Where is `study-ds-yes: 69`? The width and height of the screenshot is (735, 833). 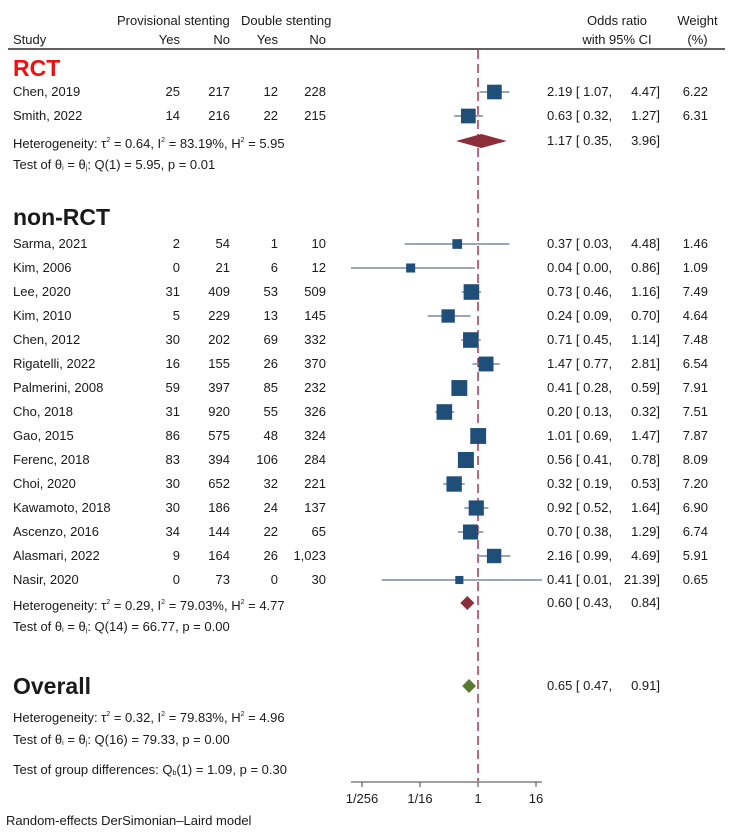
study-ds-yes: 69 is located at coordinates (270, 339).